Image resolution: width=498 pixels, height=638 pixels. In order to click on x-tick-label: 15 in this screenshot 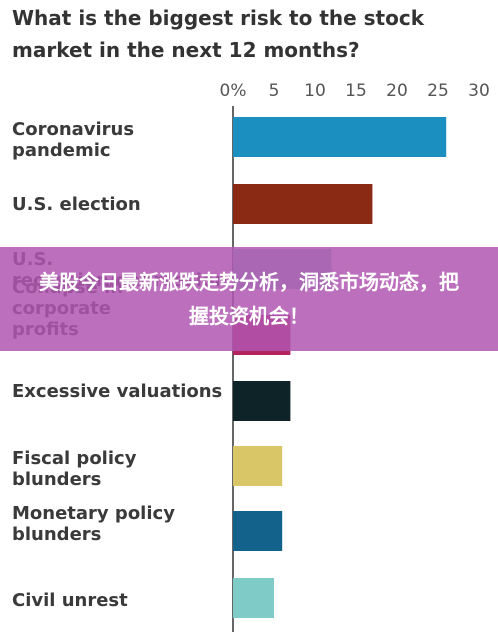, I will do `click(356, 91)`.